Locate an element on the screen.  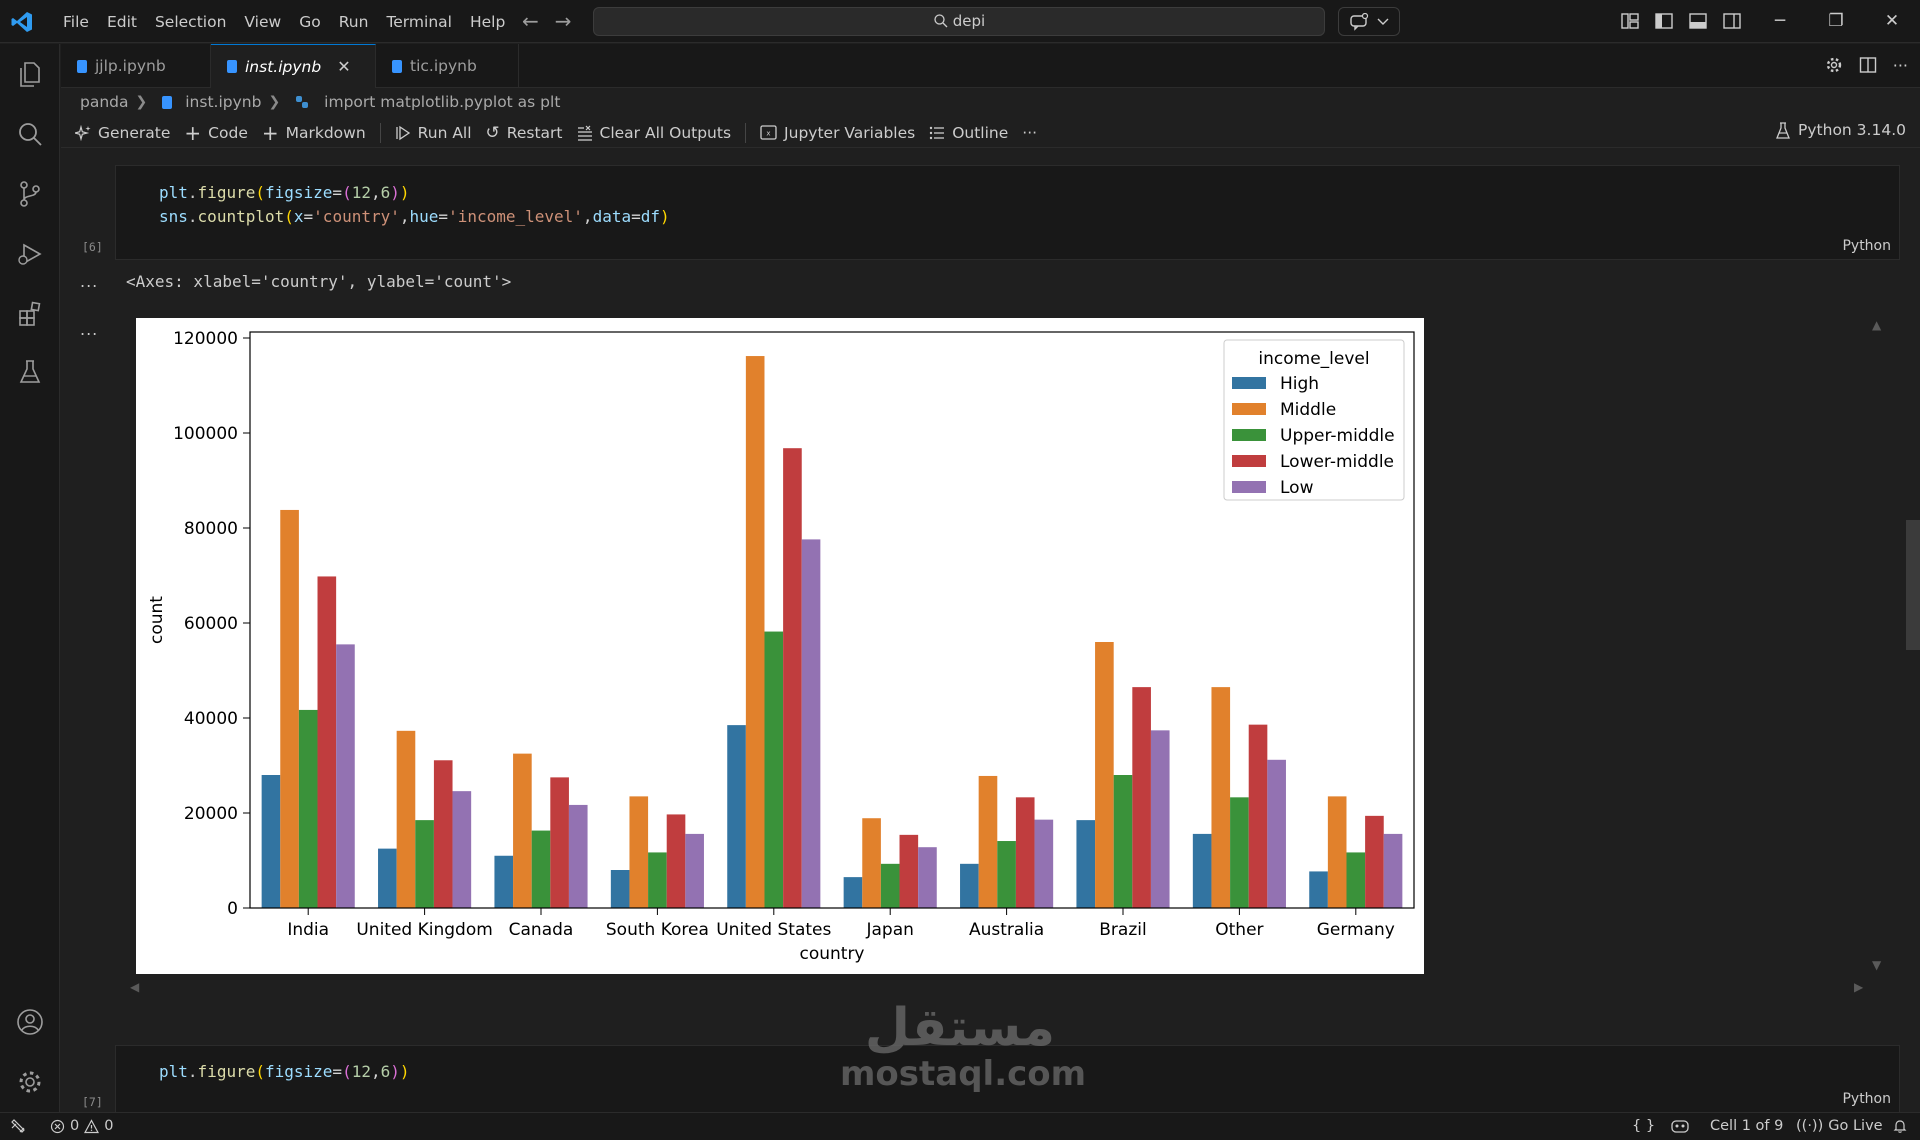
menu-terminal: Terminal is located at coordinates (419, 21).